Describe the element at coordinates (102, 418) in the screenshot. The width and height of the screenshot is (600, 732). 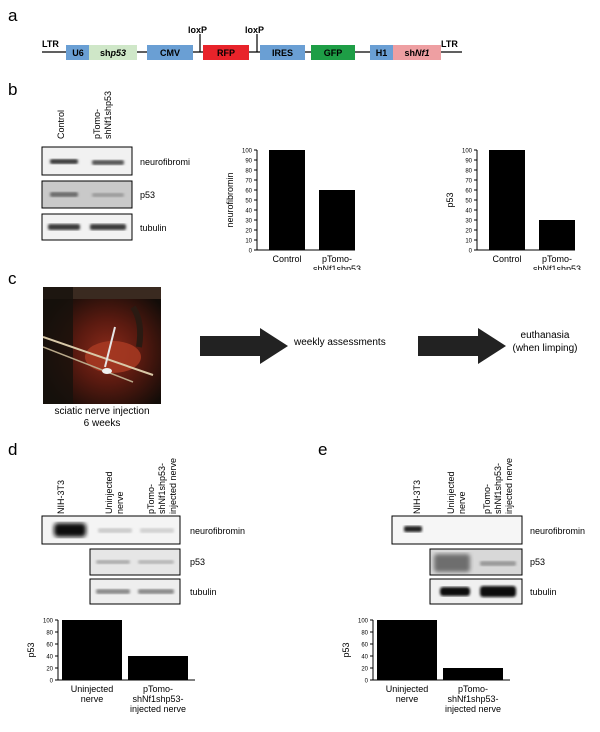
I see `photo-caption: sciatic nerve injection 6 weeks` at that location.